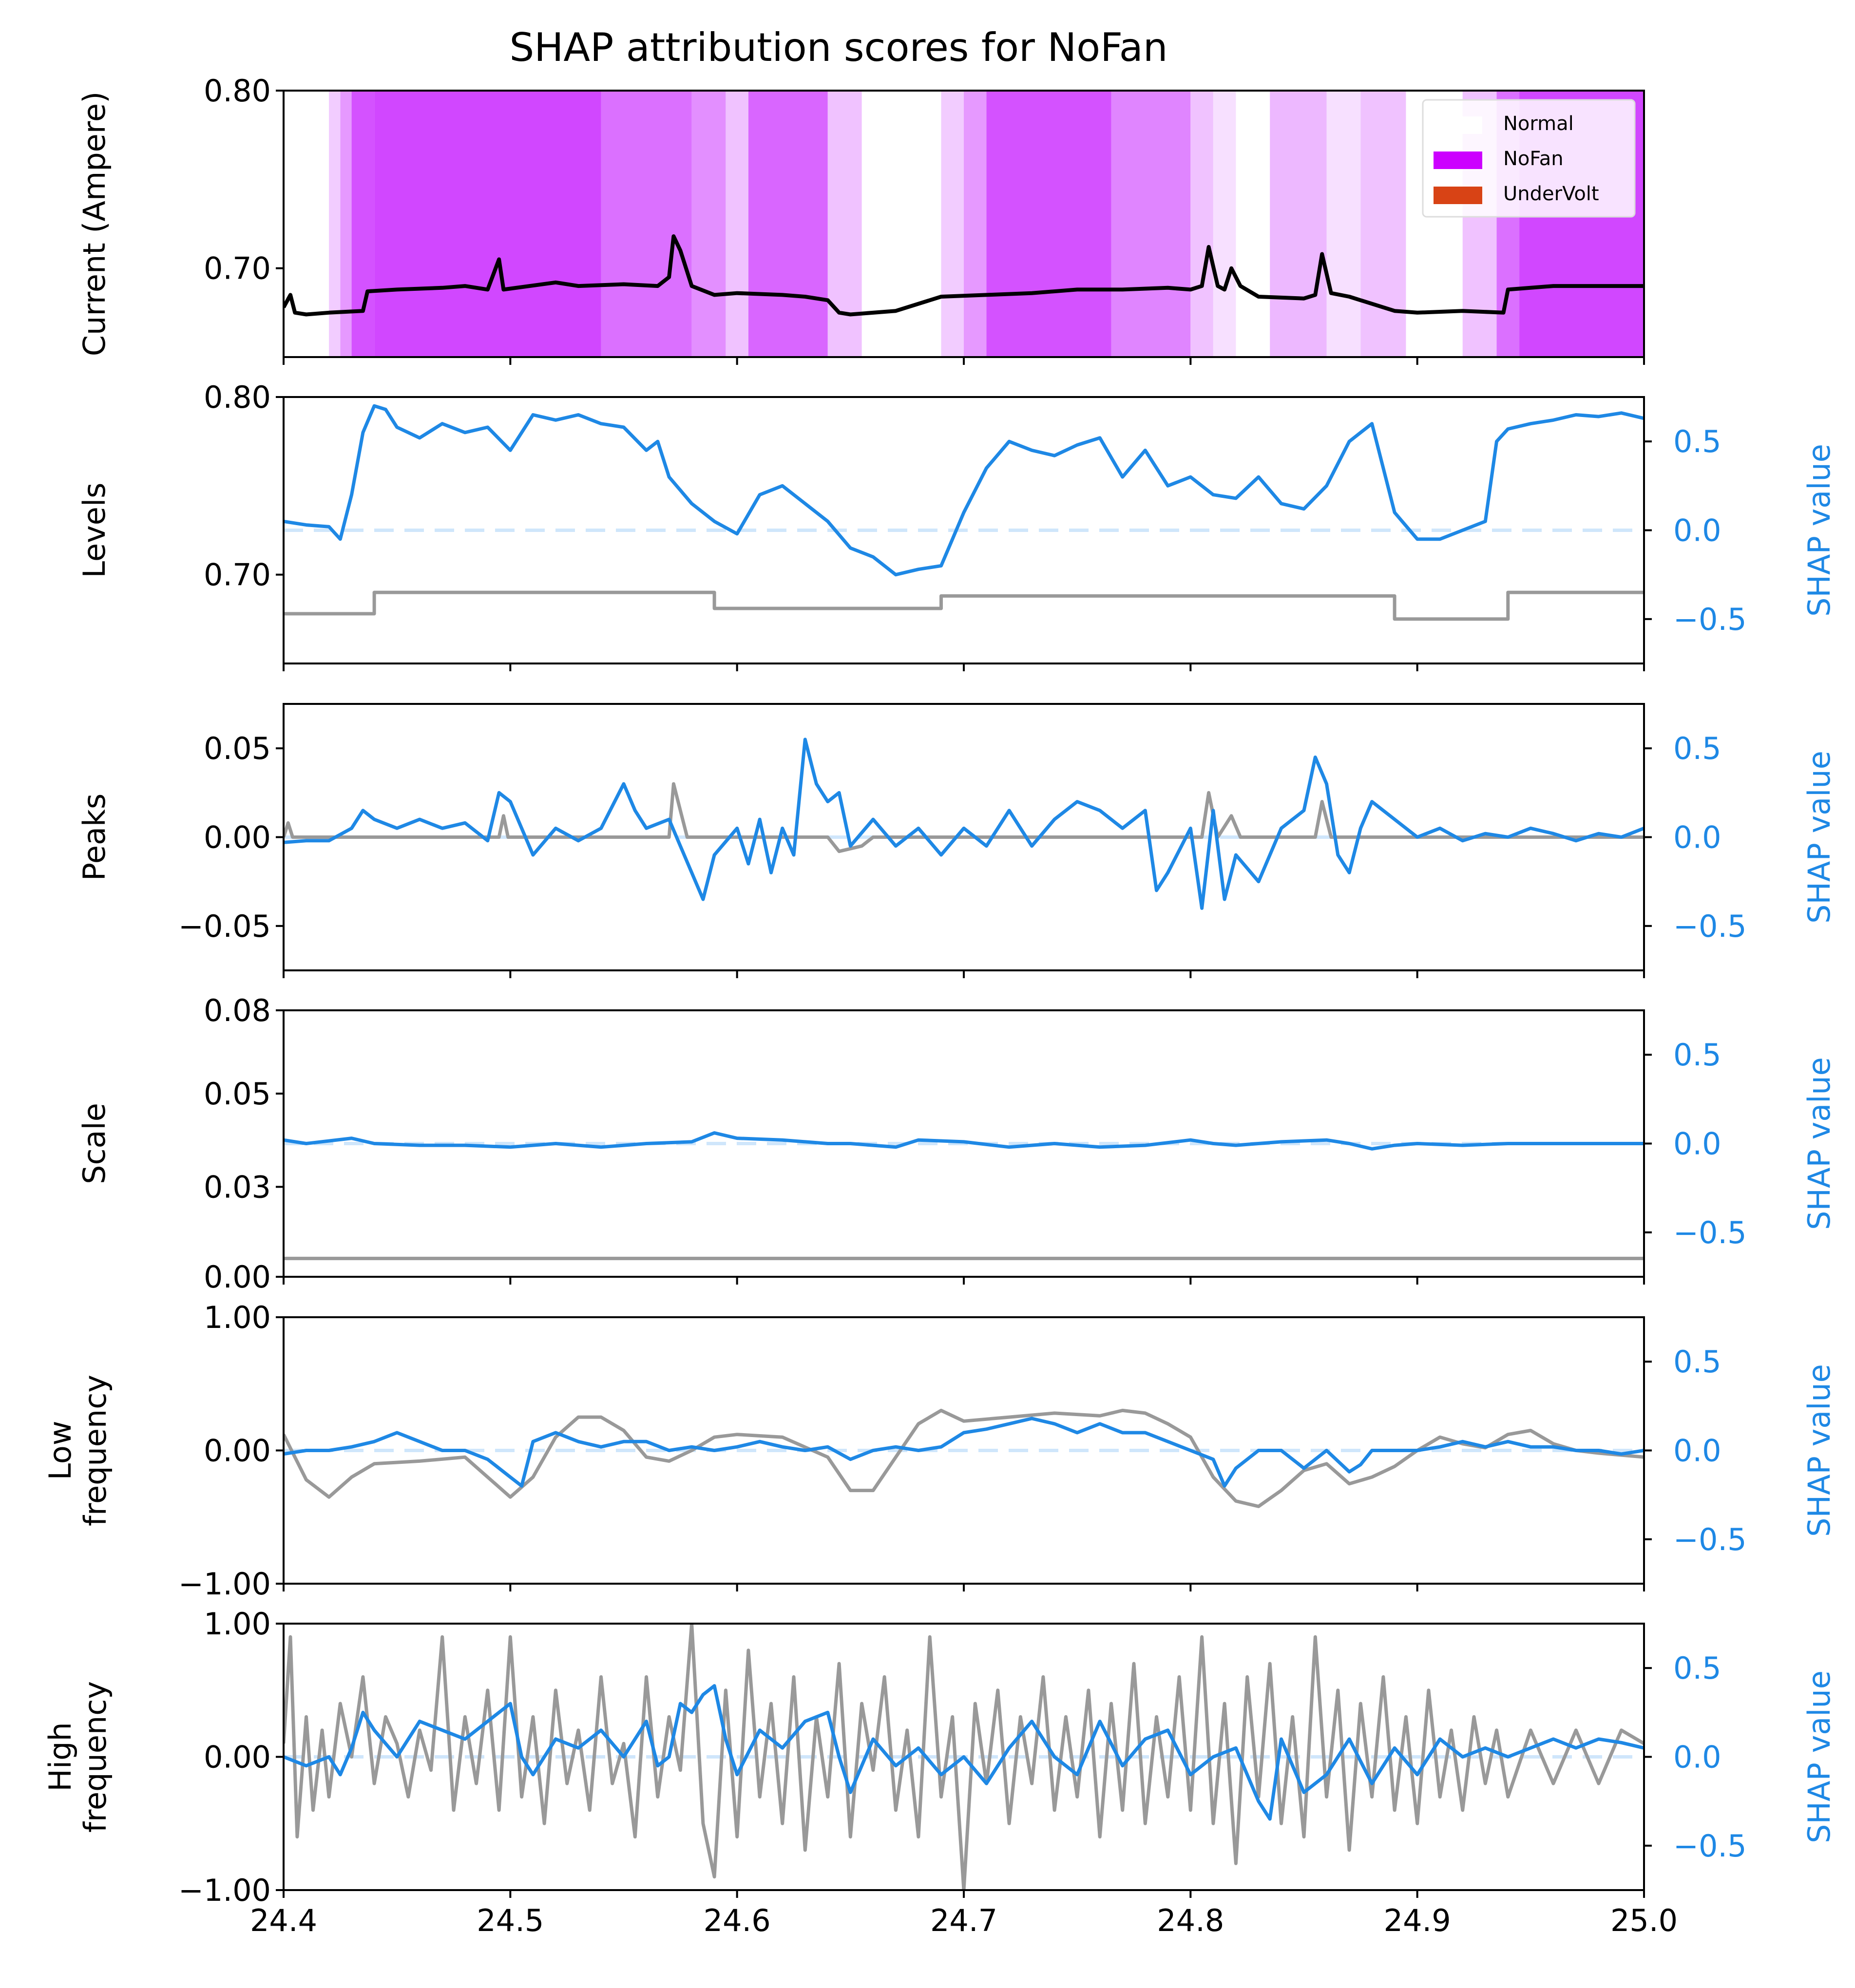 The width and height of the screenshot is (1855, 1988). Describe the element at coordinates (224, 926) in the screenshot. I see `y-tick-label: −0.05` at that location.